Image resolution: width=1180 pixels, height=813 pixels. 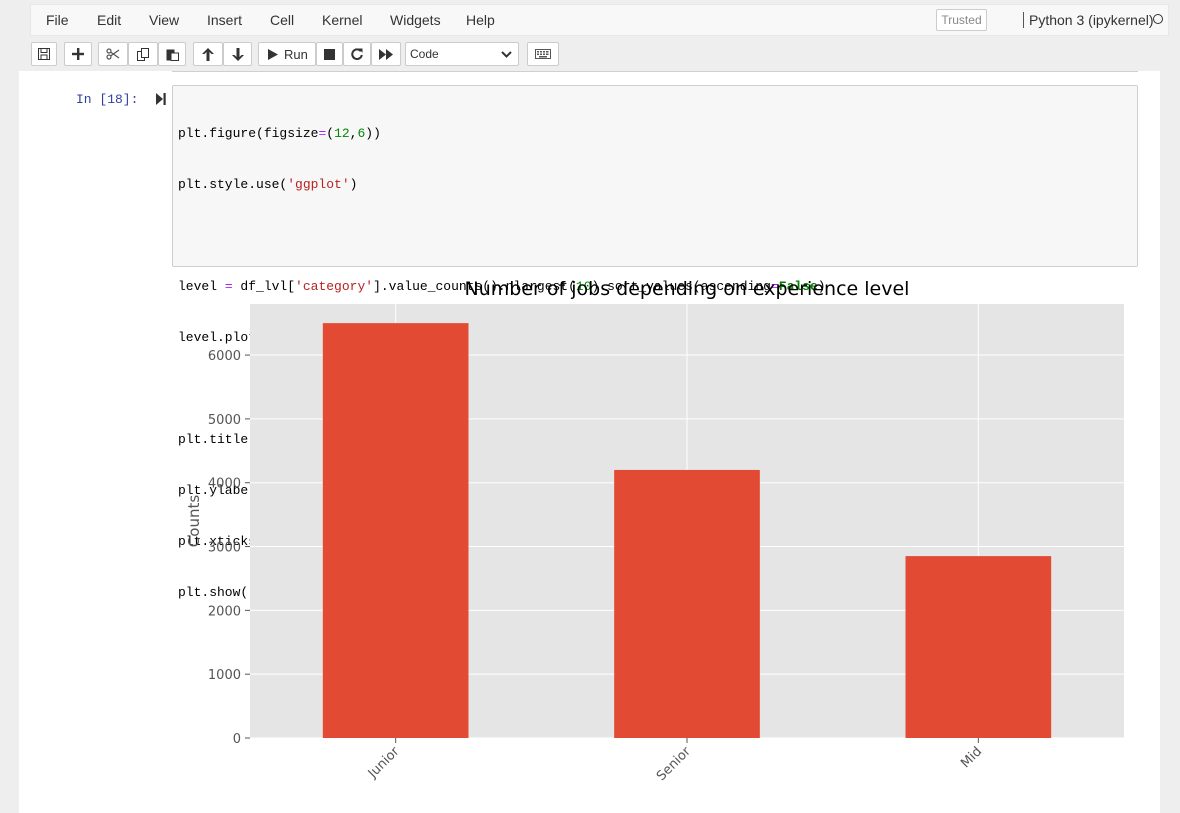 I want to click on restart-run-all-button, so click(x=386, y=54).